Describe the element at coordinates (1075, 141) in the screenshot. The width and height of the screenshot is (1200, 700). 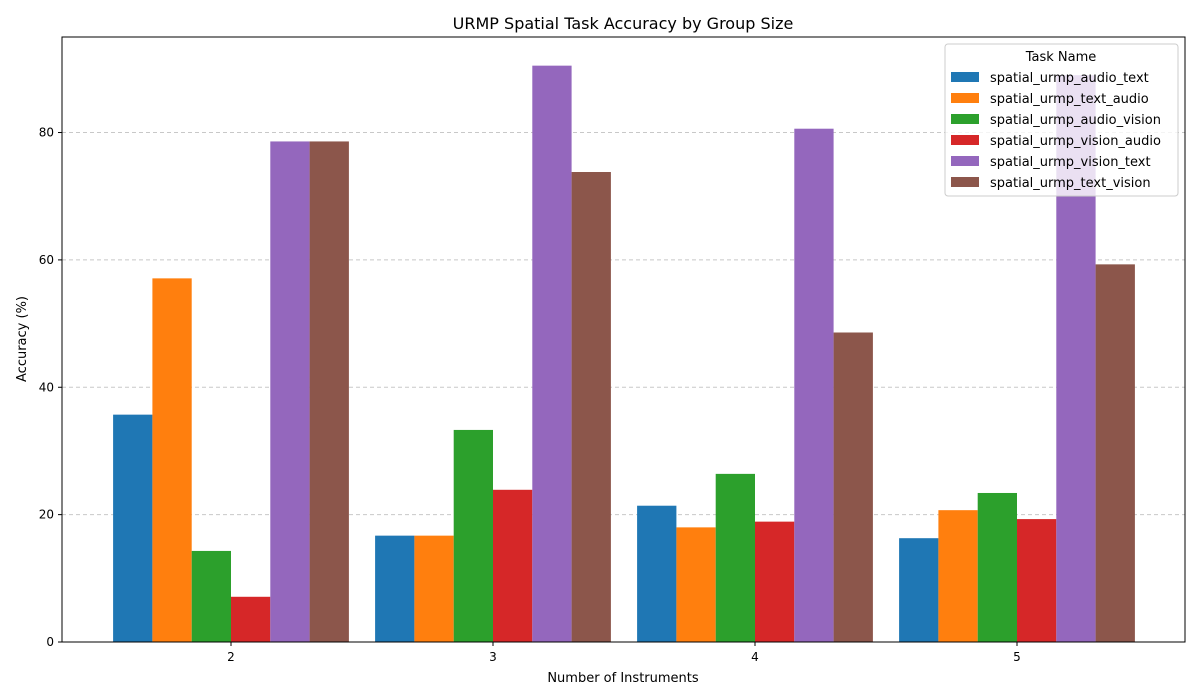
I see `legend-entry: spatial_urmp_vision_audio` at that location.